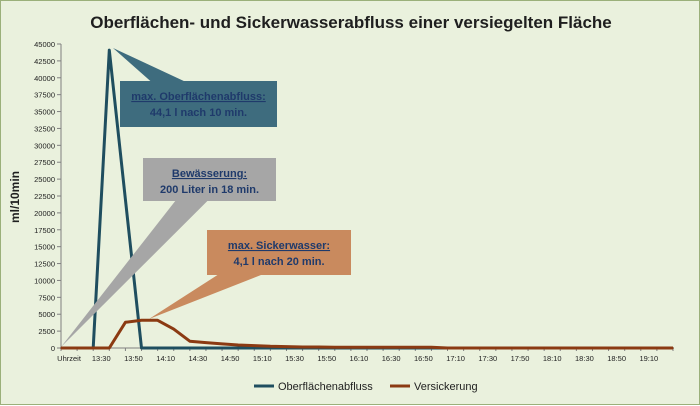  What do you see at coordinates (487, 358) in the screenshot?
I see `x-tick-label: 17:30` at bounding box center [487, 358].